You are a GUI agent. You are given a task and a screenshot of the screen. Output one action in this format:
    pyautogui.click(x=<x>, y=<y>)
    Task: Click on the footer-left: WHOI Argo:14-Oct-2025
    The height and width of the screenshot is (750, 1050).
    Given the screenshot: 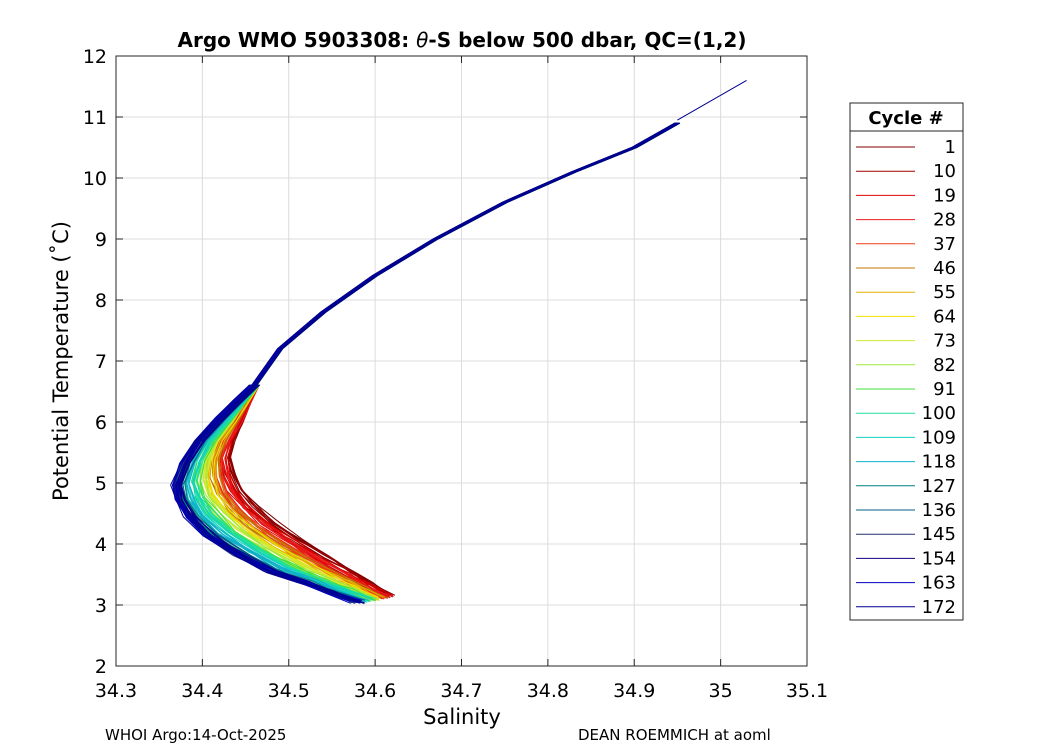 What is the action you would take?
    pyautogui.click(x=195, y=735)
    